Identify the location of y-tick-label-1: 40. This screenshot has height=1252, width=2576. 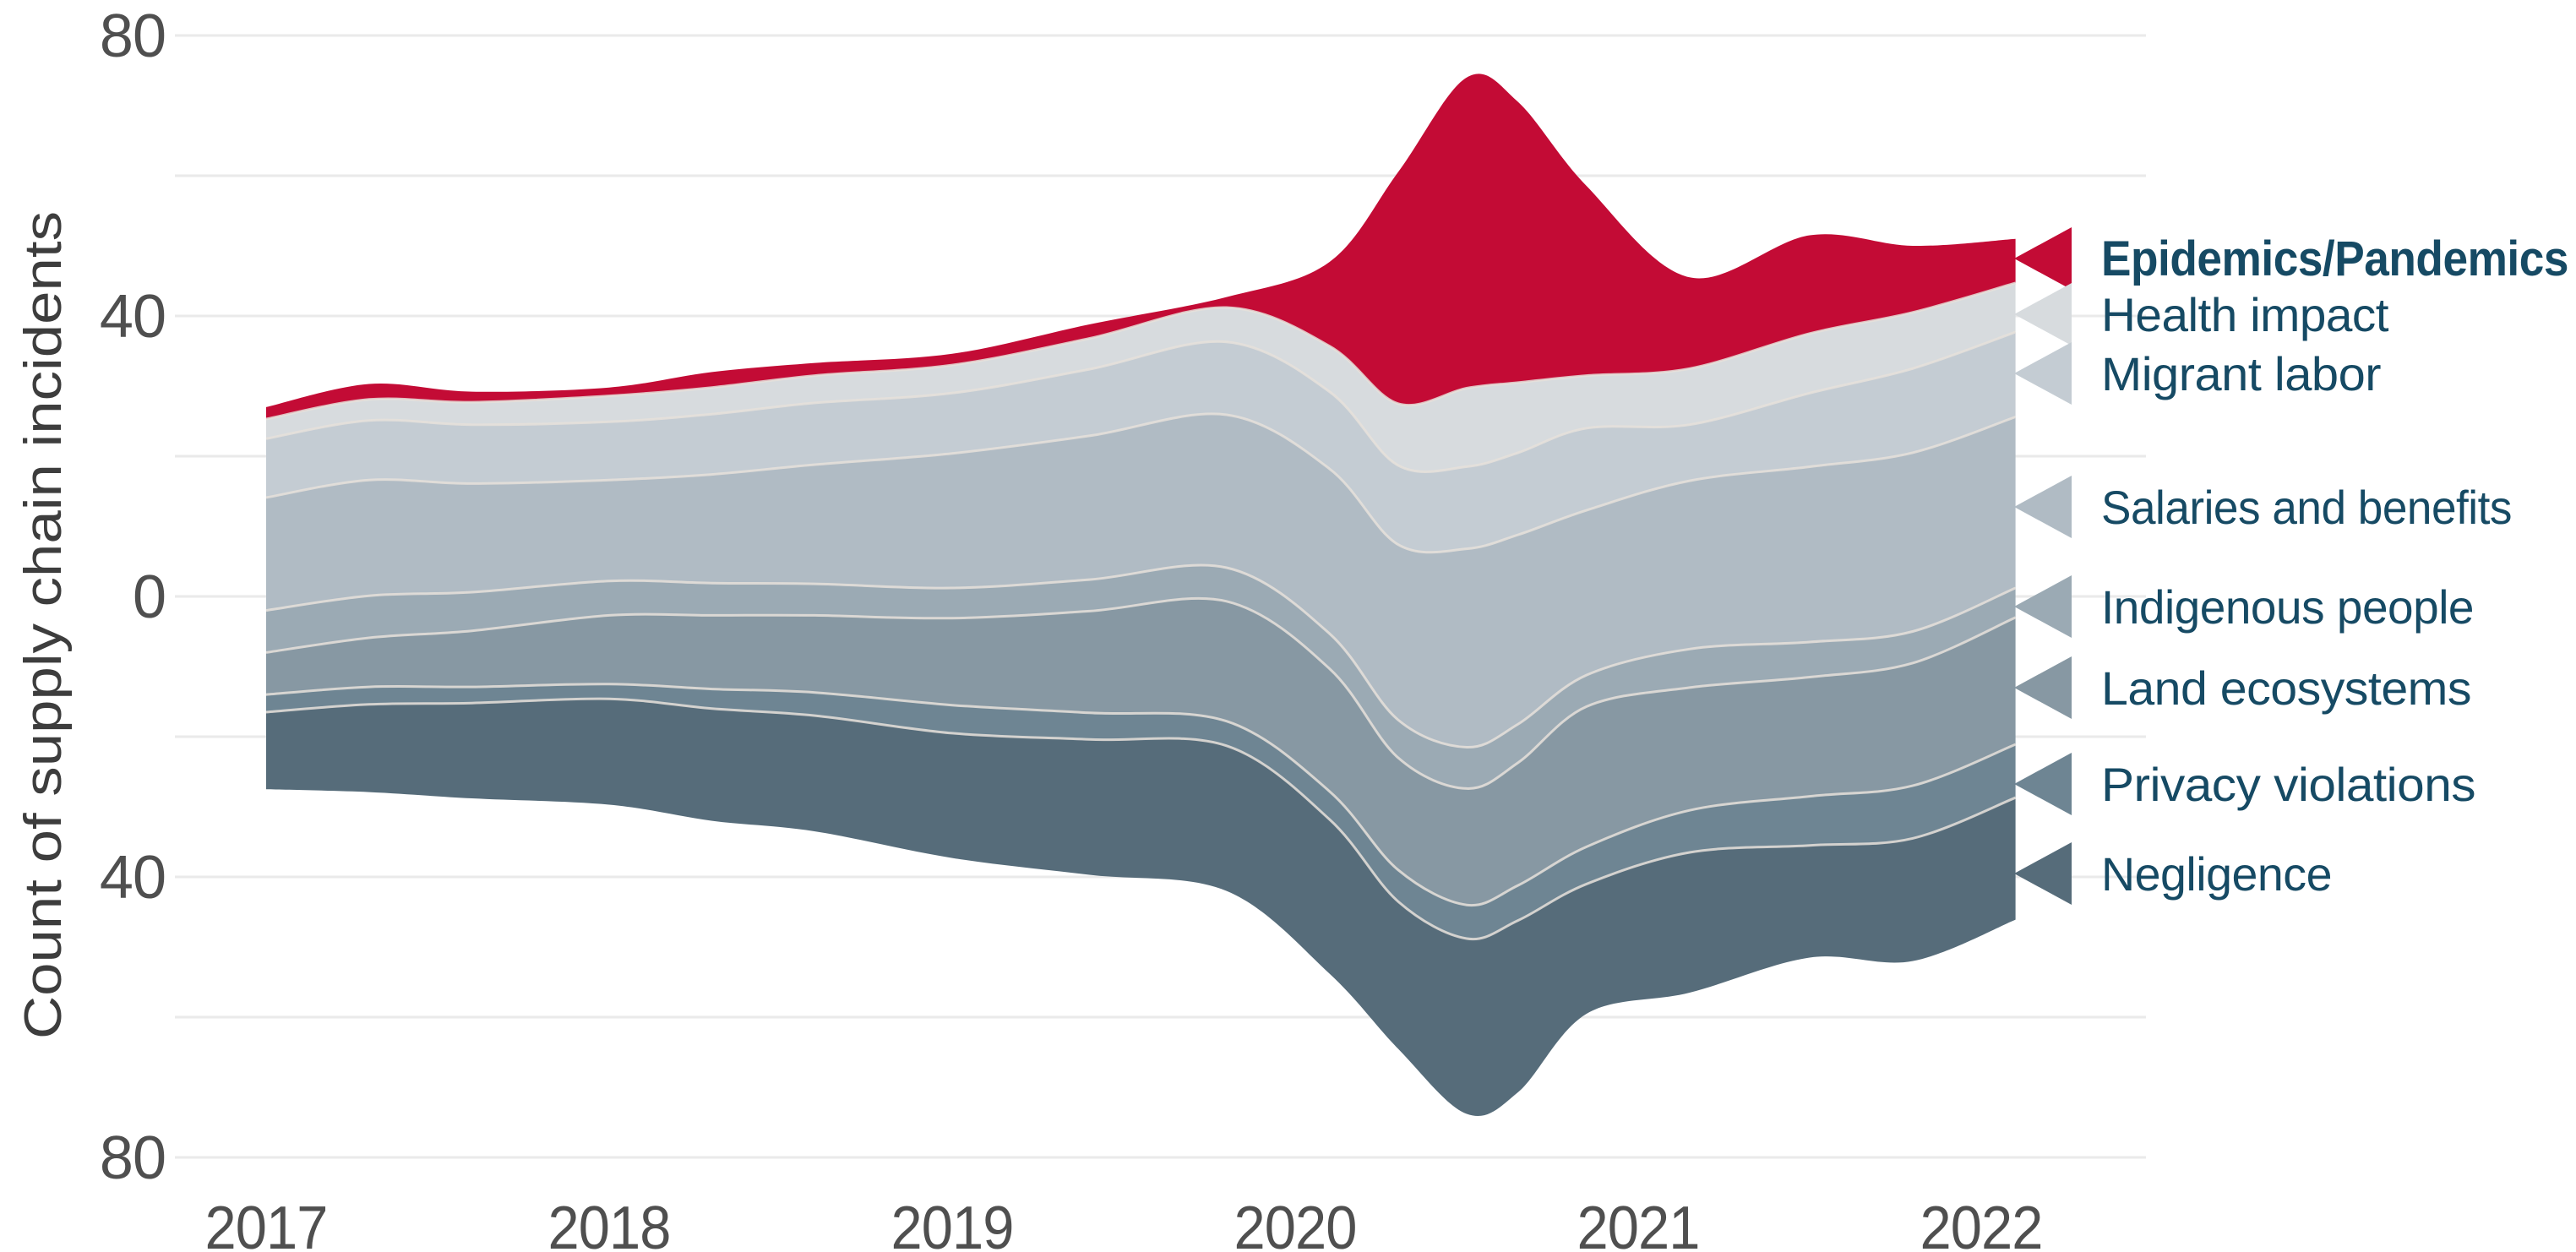
(133, 317).